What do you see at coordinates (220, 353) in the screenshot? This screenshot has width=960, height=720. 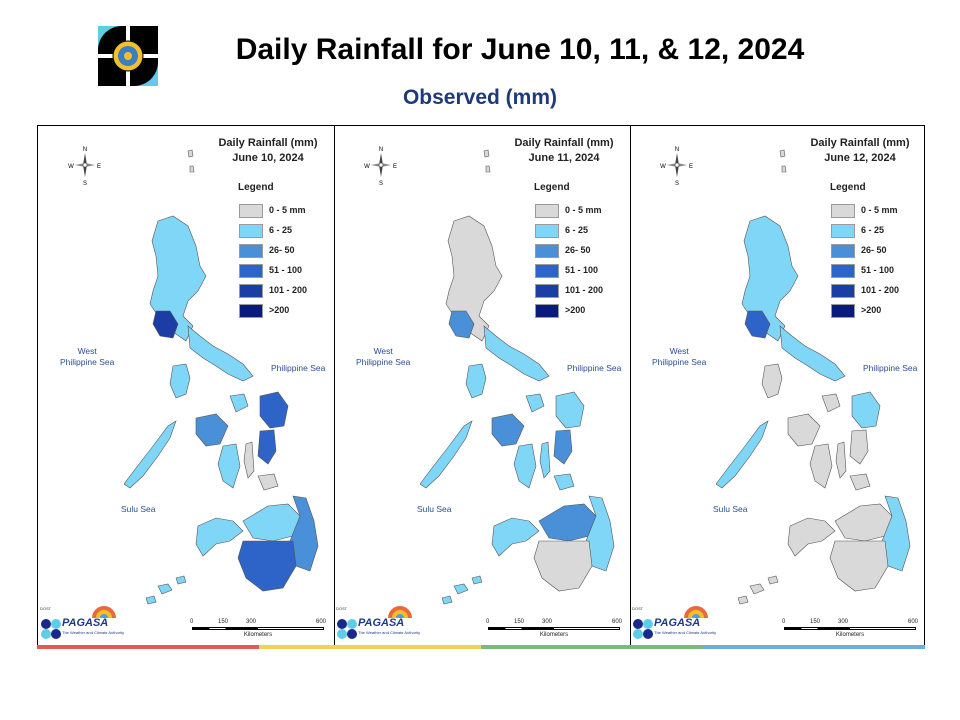 I see `region-bicol` at bounding box center [220, 353].